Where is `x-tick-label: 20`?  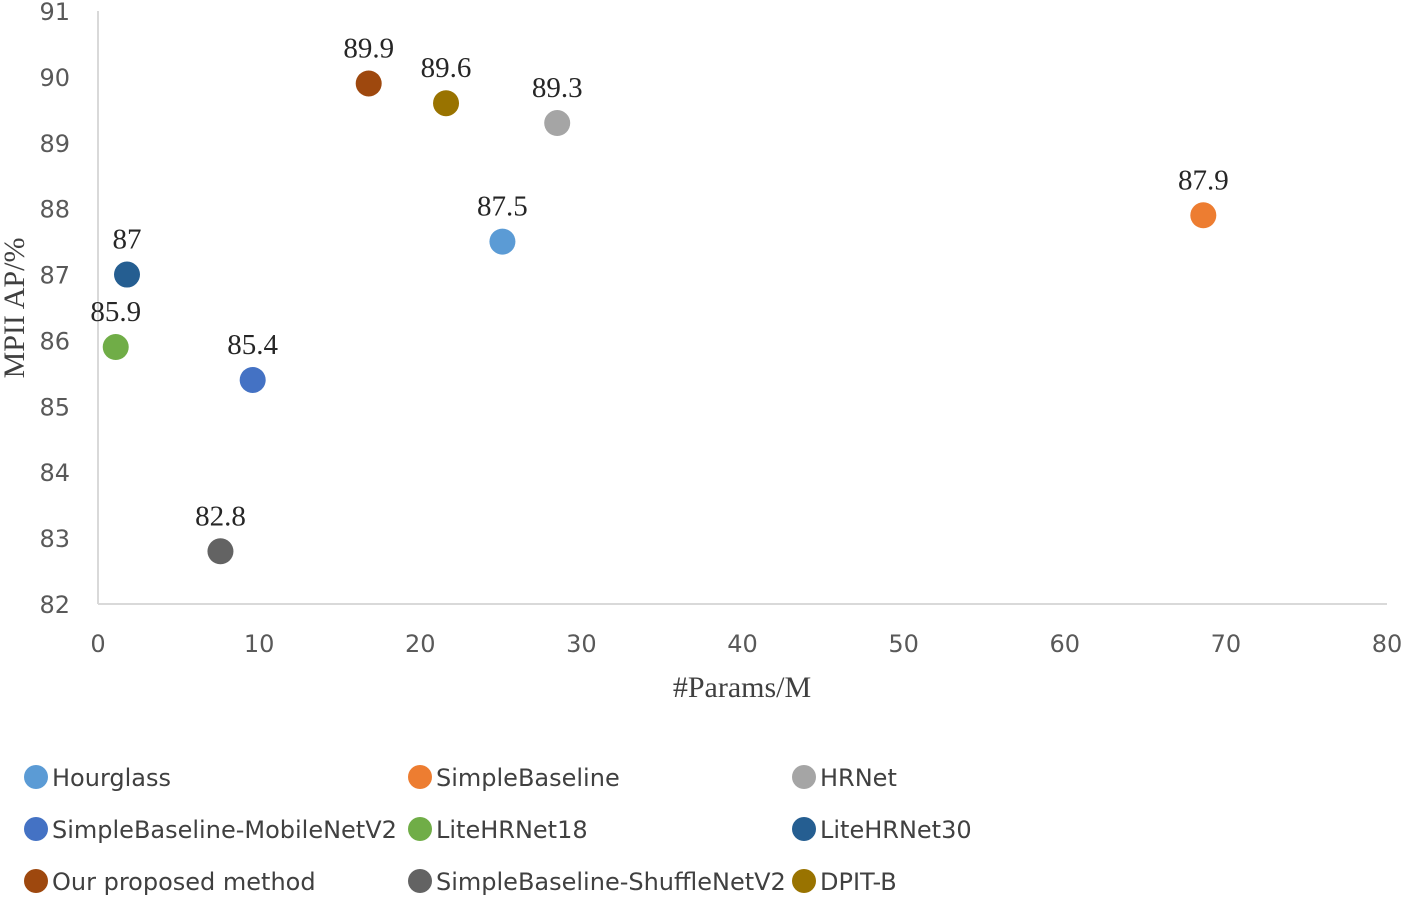
x-tick-label: 20 is located at coordinates (420, 644).